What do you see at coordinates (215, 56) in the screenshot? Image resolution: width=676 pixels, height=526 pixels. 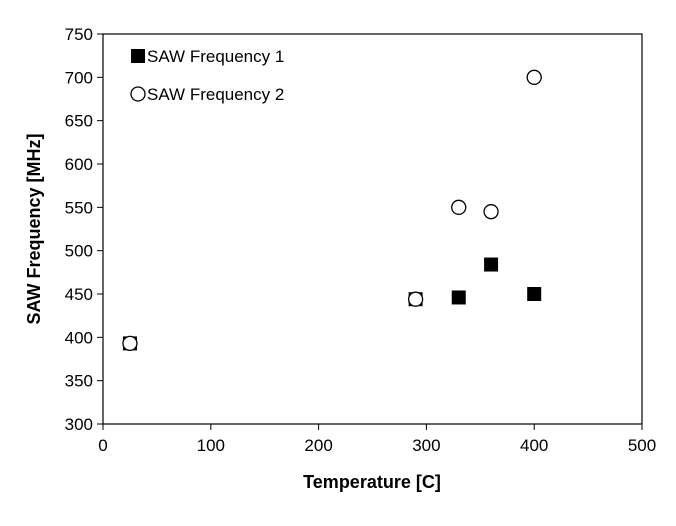 I see `legend-label-series-1: SAW Frequency 1` at bounding box center [215, 56].